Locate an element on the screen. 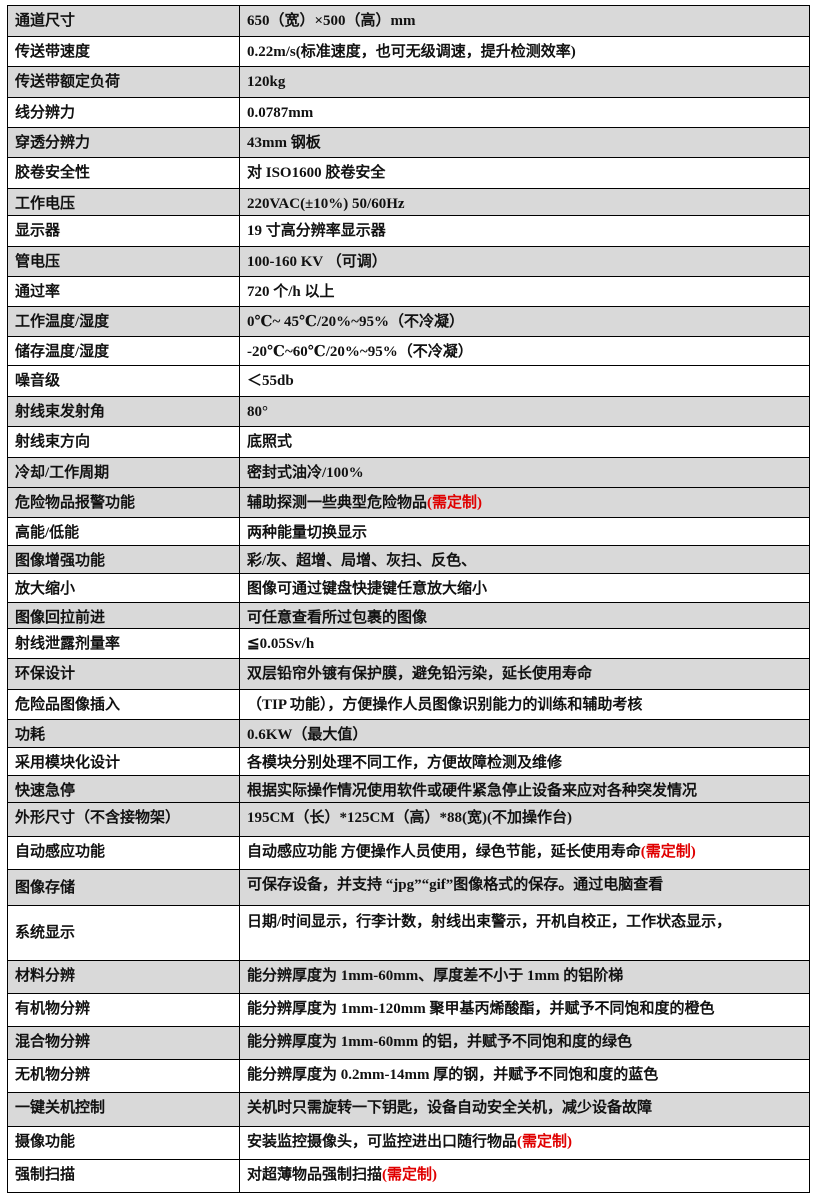  spec-label: 传送带额定负荷 is located at coordinates (123, 82).